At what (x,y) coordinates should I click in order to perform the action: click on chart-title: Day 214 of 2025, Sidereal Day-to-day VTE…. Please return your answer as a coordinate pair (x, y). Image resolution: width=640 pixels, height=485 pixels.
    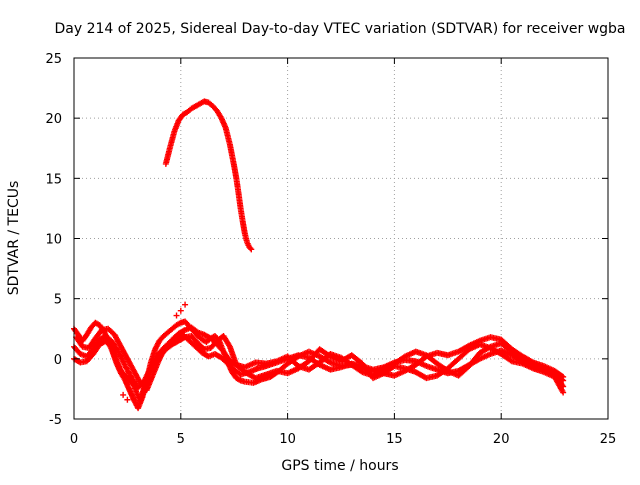
    Looking at the image, I should click on (339, 29).